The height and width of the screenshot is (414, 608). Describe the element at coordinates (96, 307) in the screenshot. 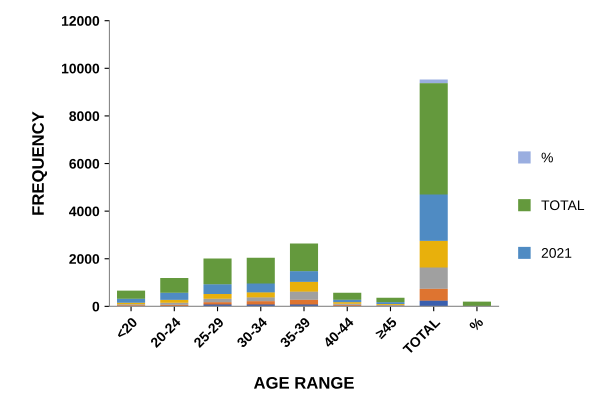

I see `y-tick-label: 0` at that location.